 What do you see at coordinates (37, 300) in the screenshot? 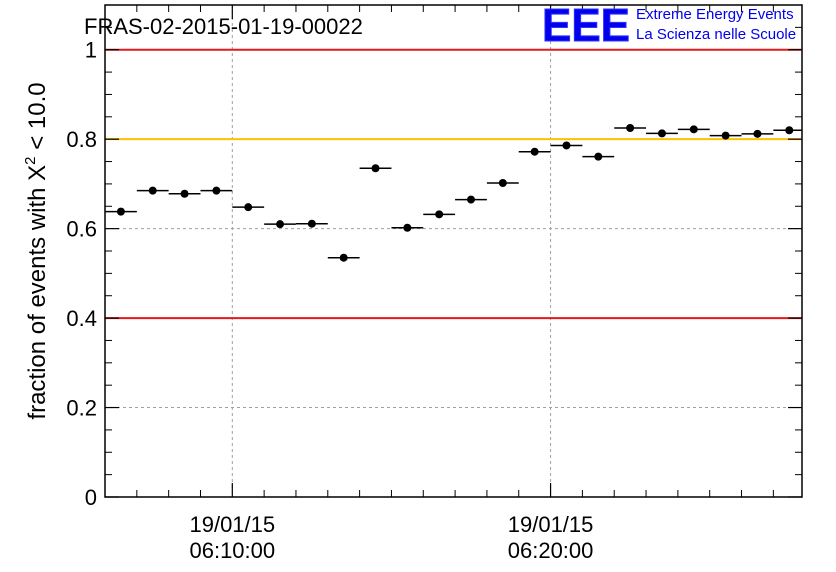
I see `y-axis-label-prefix: fraction of events with` at bounding box center [37, 300].